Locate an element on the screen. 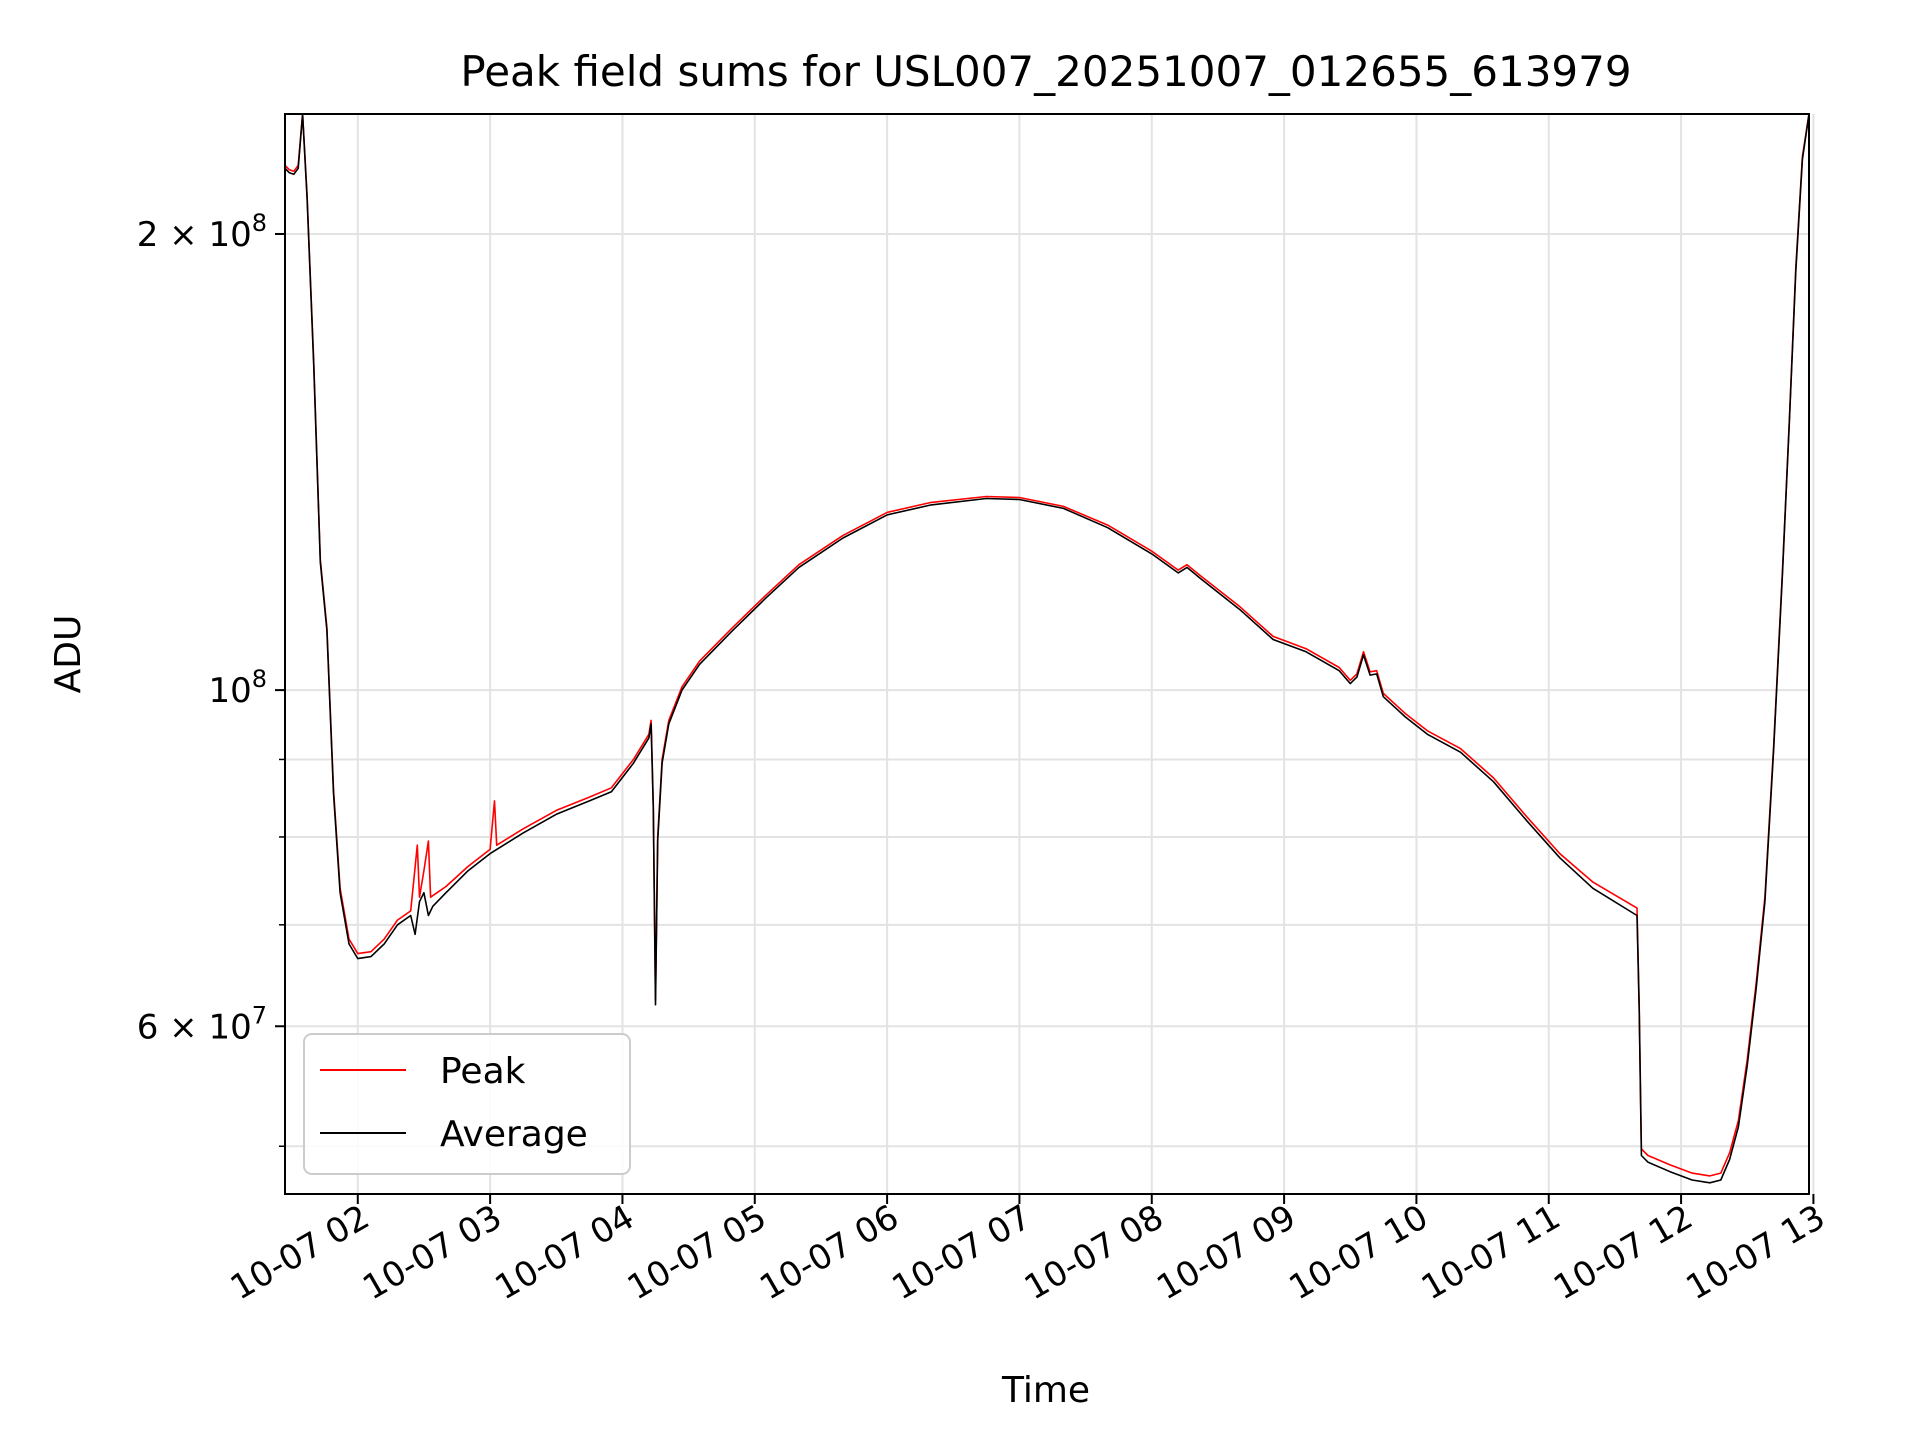  y-axis: 6 × 107 108 2 × 108 is located at coordinates (211, 678).